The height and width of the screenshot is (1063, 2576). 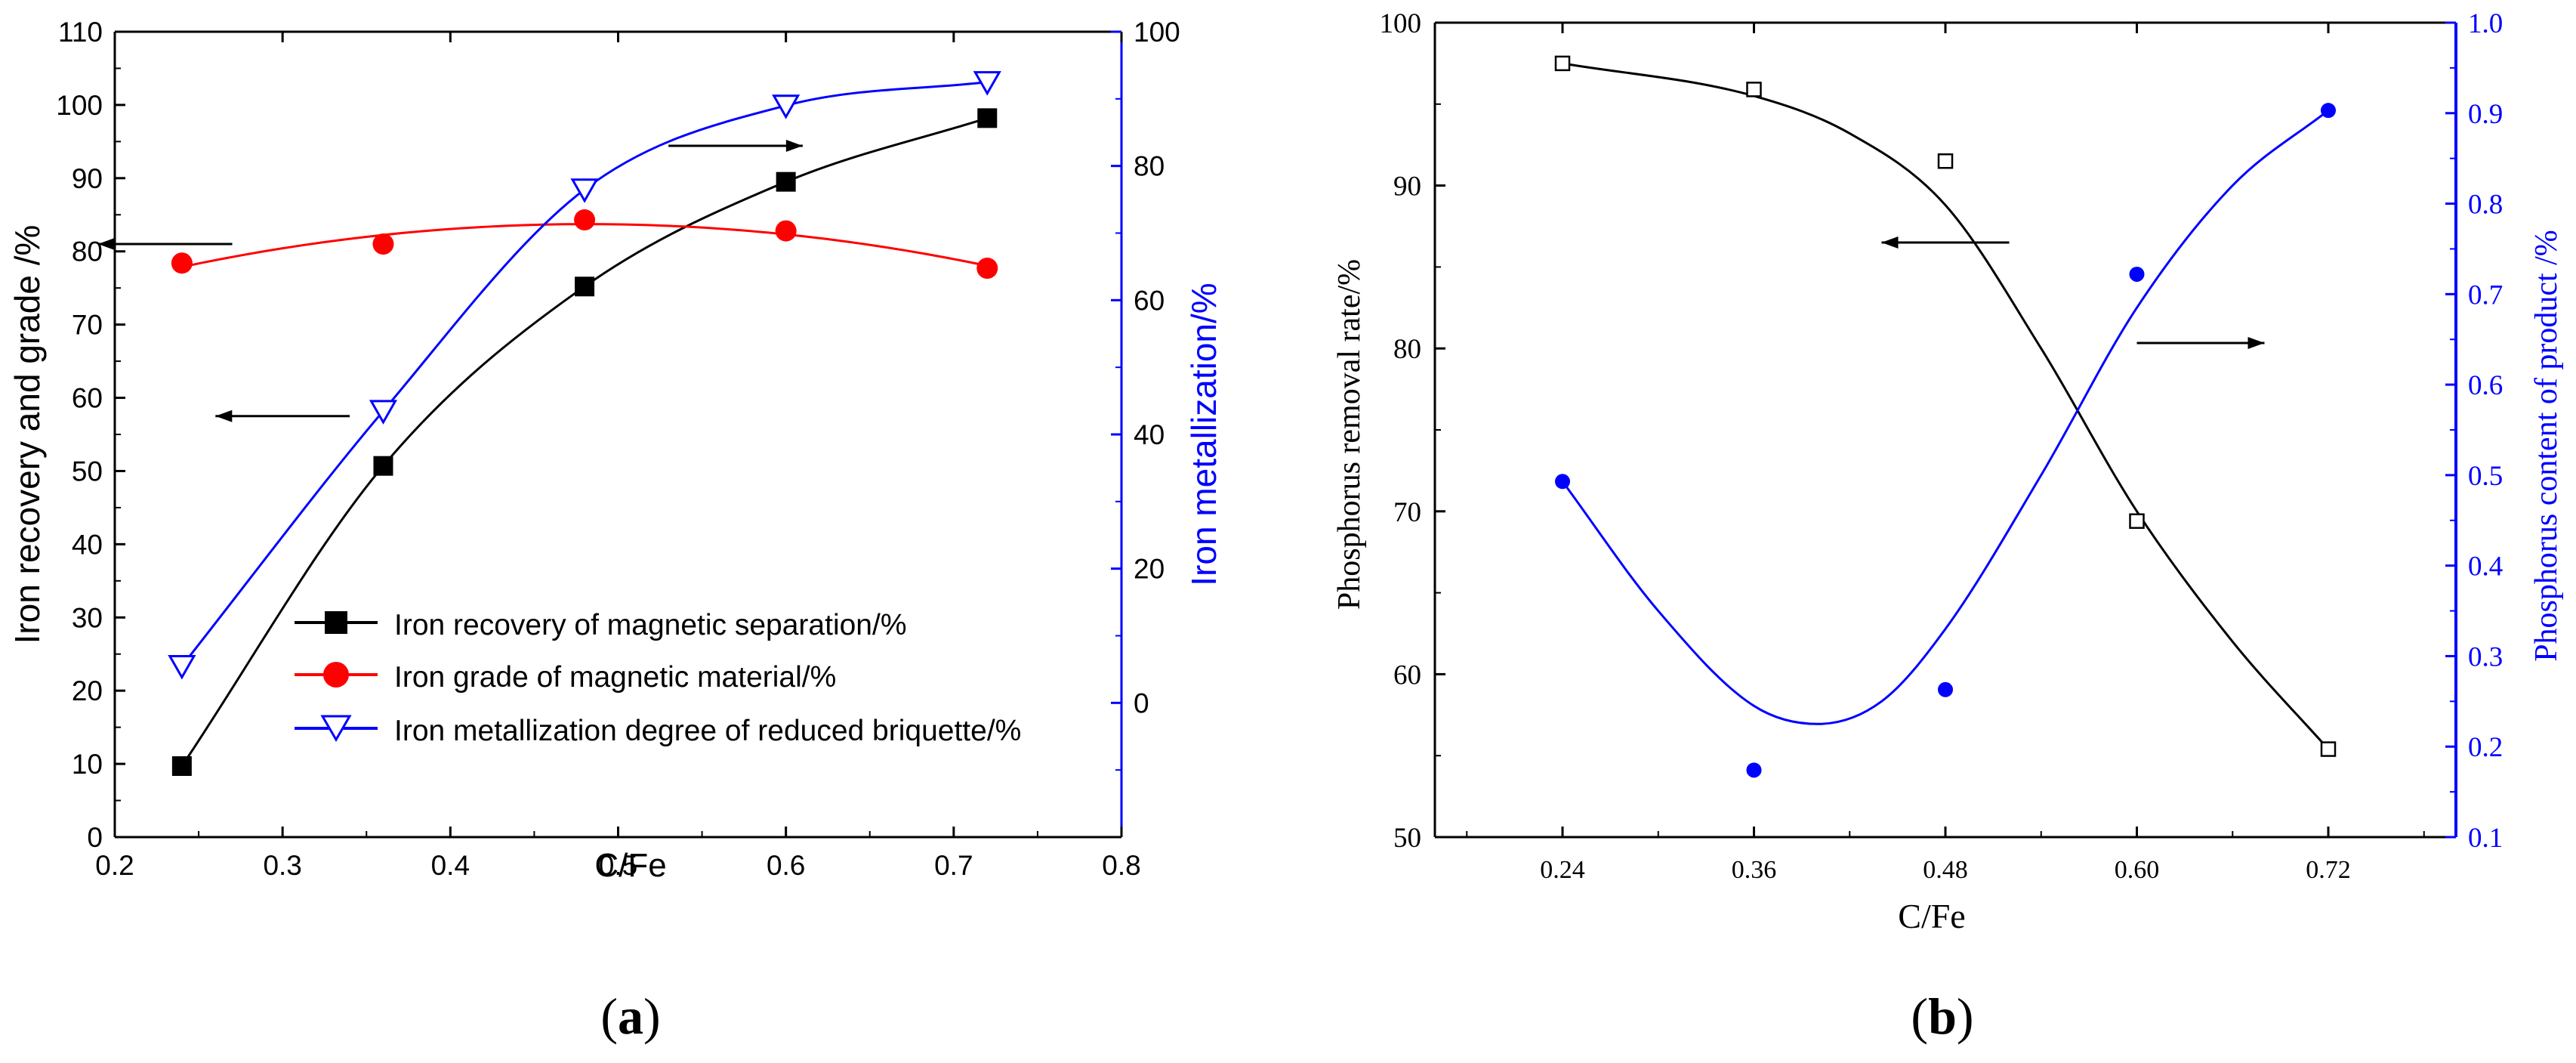 What do you see at coordinates (87, 764) in the screenshot?
I see `y-left-tick-label: 10` at bounding box center [87, 764].